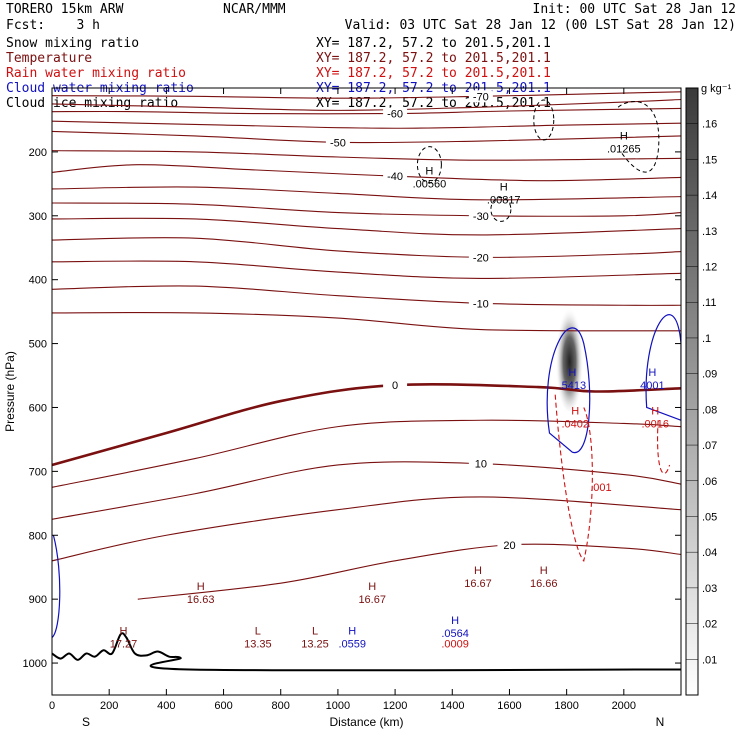  Describe the element at coordinates (254, 9) in the screenshot. I see `header-center: NCAR/MMM` at that location.